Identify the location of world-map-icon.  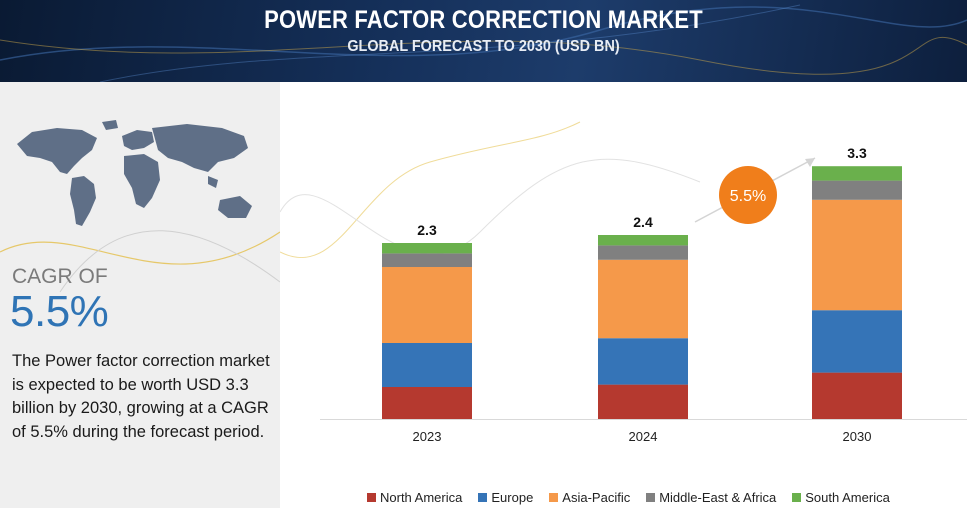
(134, 173).